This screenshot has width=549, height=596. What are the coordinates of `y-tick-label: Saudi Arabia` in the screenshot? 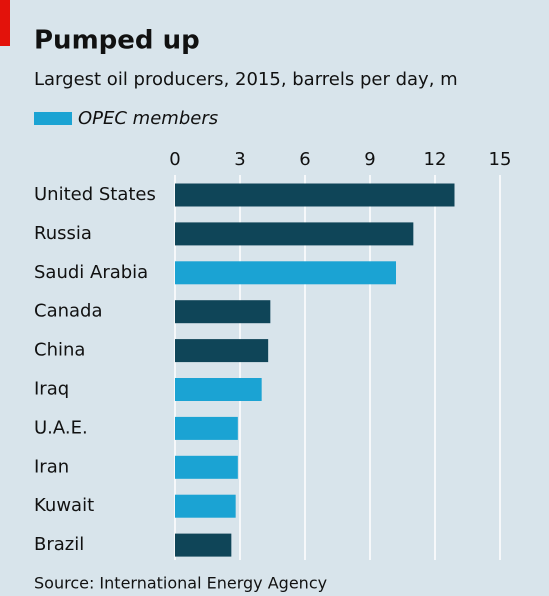 It's located at (91, 272).